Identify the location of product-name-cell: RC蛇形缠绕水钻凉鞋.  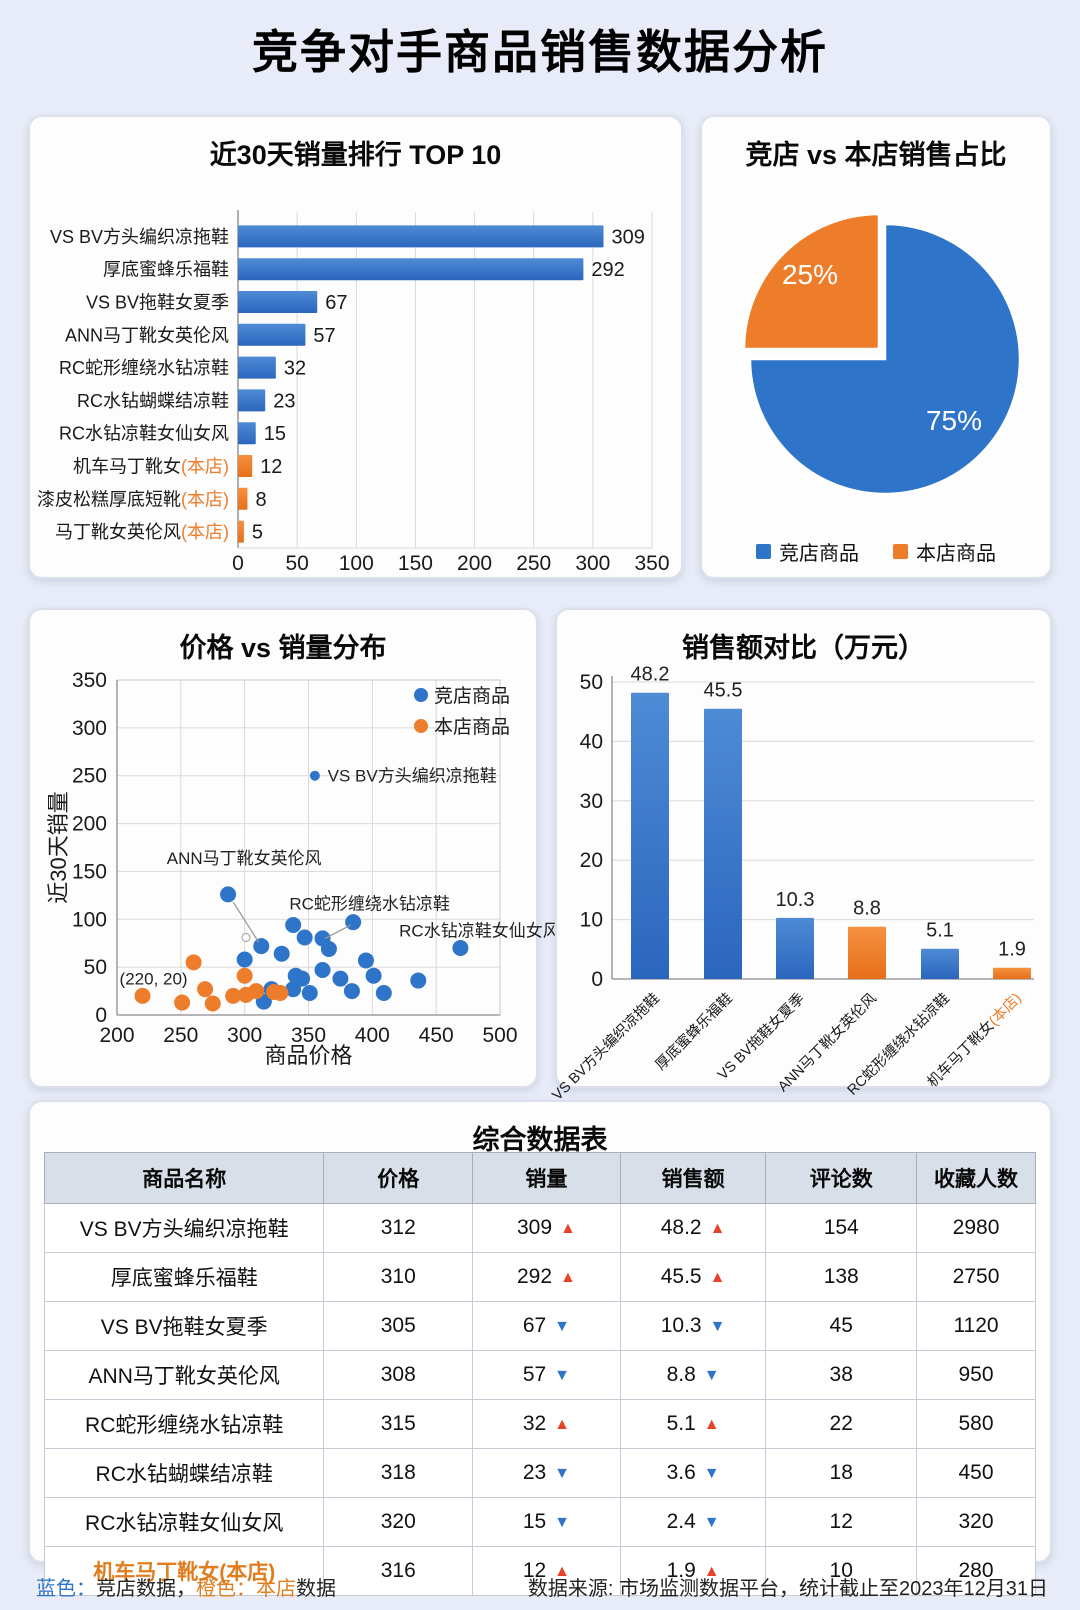
(184, 1424).